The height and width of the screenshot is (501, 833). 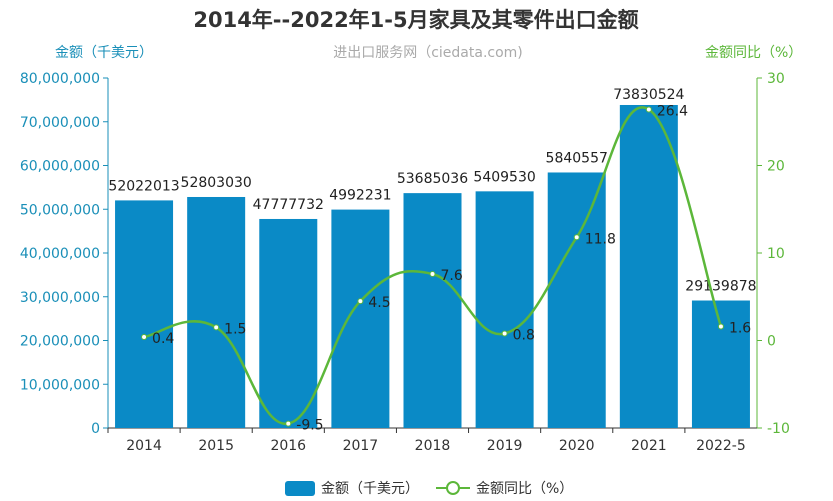 What do you see at coordinates (288, 446) in the screenshot?
I see `x-tick-label: 2016` at bounding box center [288, 446].